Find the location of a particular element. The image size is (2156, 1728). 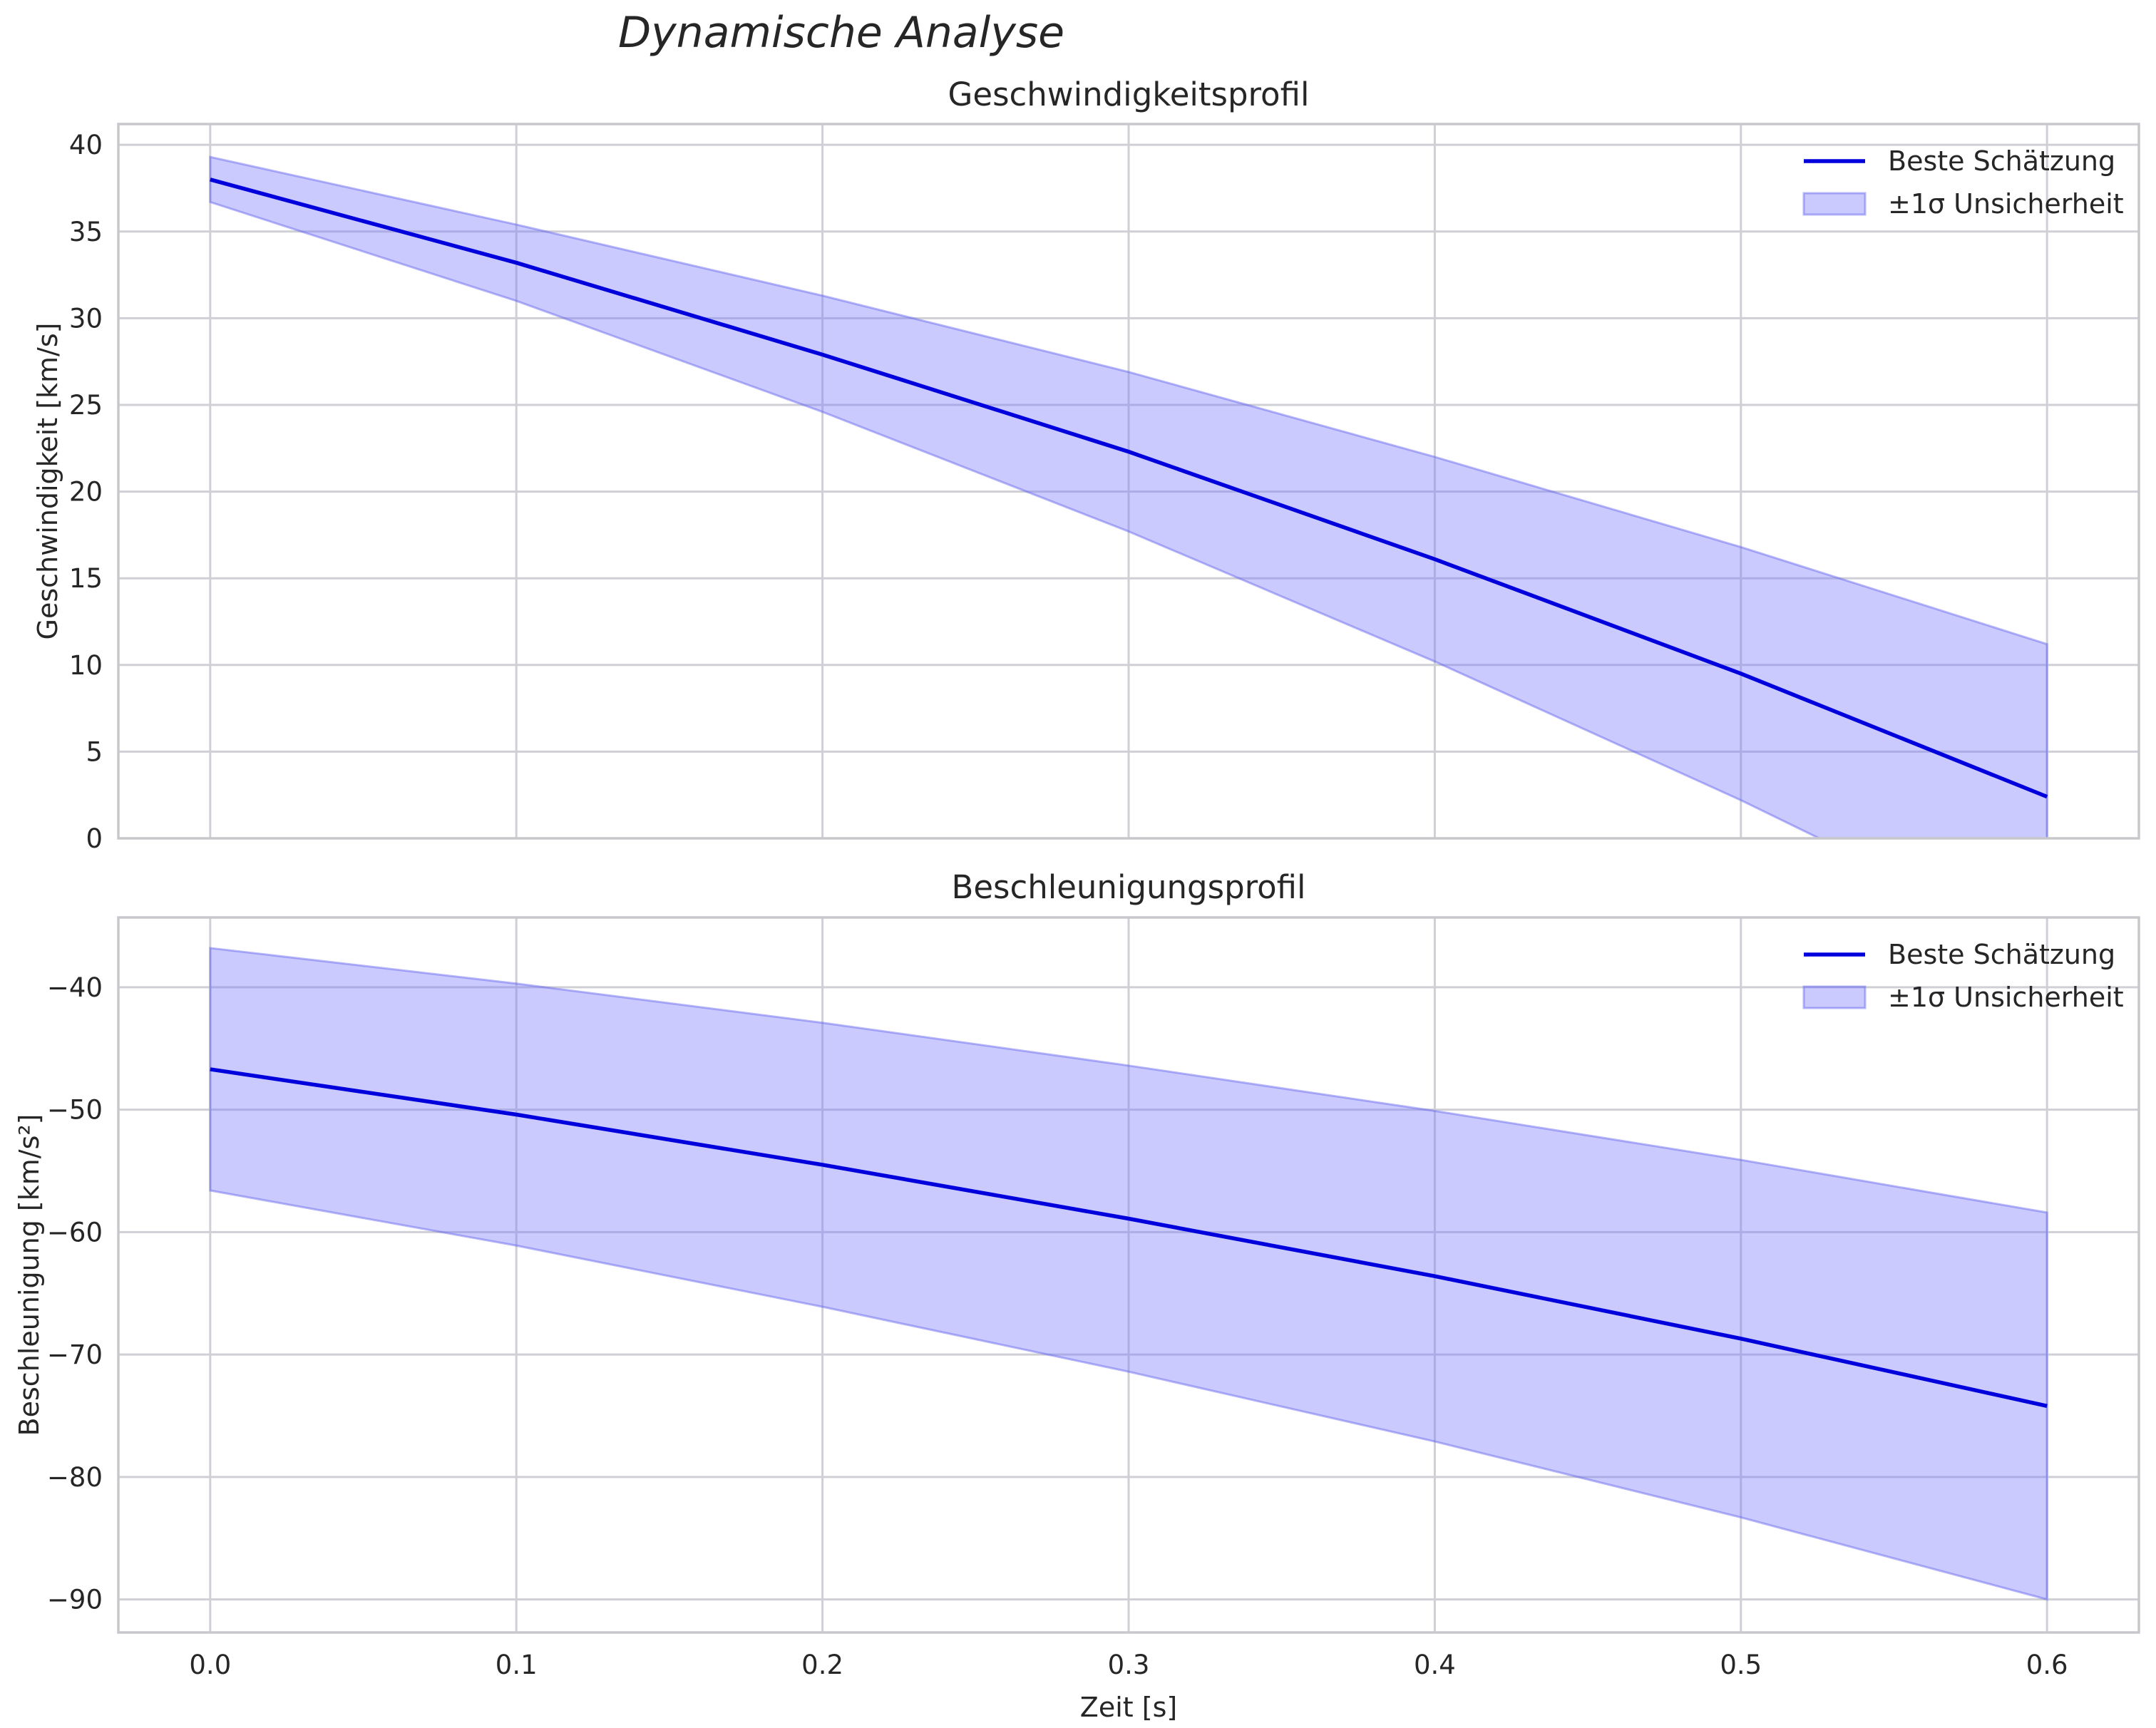

y-axis-label: Beschleunigung [km/s²] is located at coordinates (29, 1275).